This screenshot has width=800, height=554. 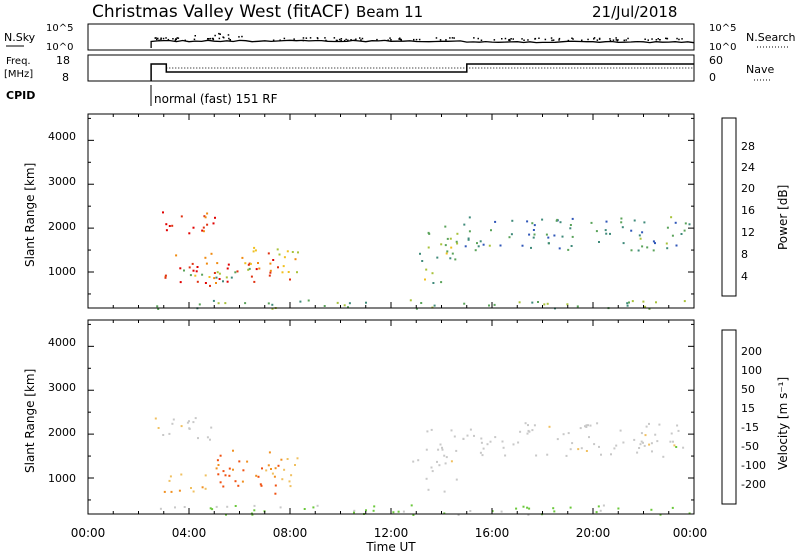 I want to click on velocity-colorbar, so click(x=729, y=417).